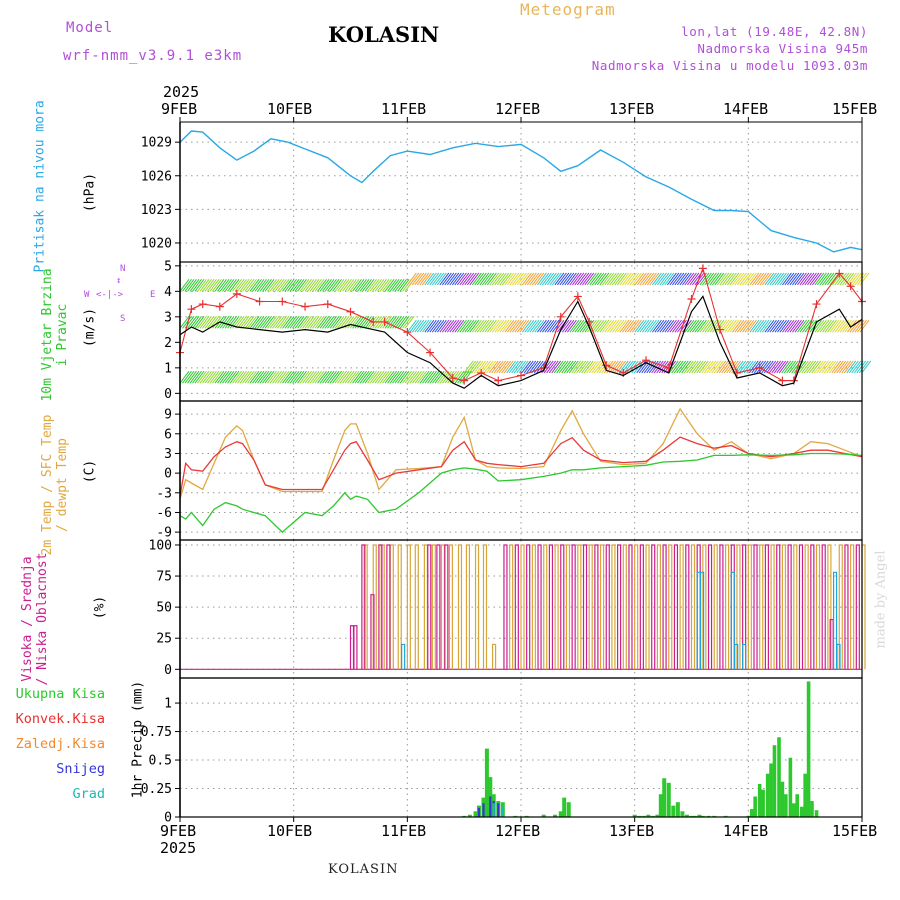  Describe the element at coordinates (746, 831) in the screenshot. I see `bottom-date-5: 14FEB` at that location.